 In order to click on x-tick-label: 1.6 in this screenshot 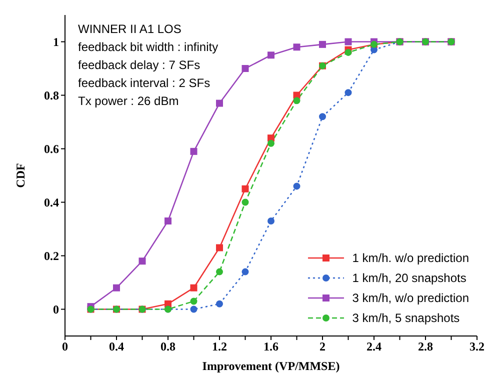, I will do `click(271, 347)`.